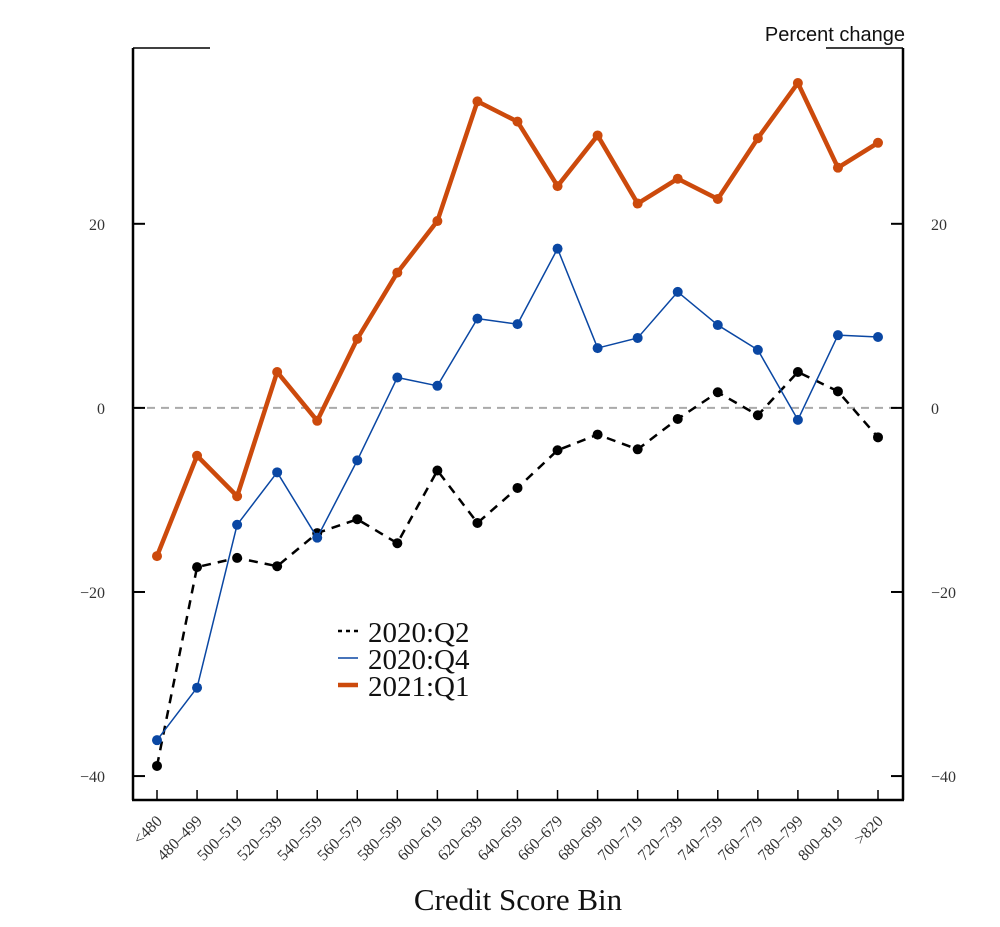 Image resolution: width=1000 pixels, height=927 pixels. I want to click on x-axis-label: Credit Score Bin, so click(518, 899).